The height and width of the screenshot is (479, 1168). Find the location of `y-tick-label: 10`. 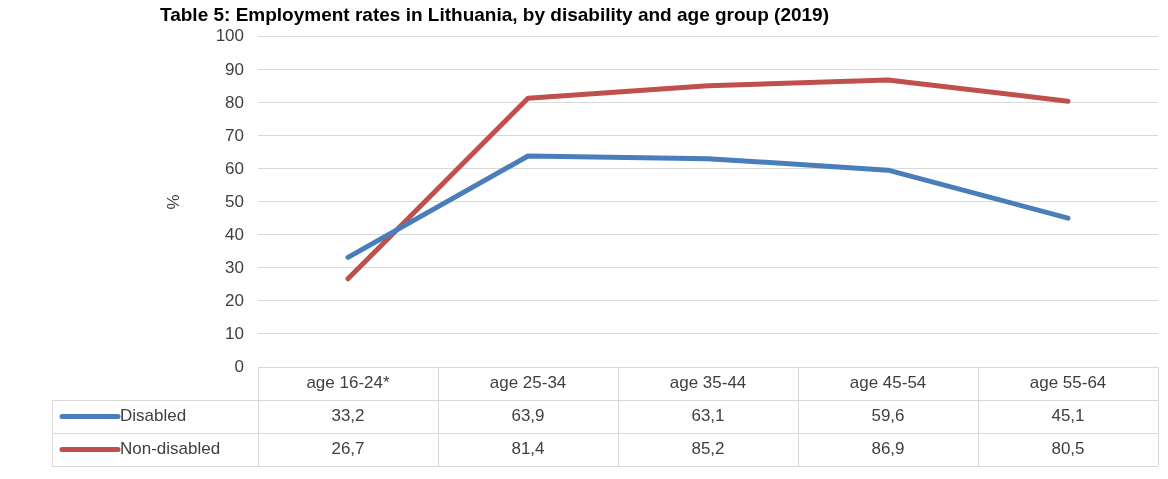

y-tick-label: 10 is located at coordinates (234, 333).